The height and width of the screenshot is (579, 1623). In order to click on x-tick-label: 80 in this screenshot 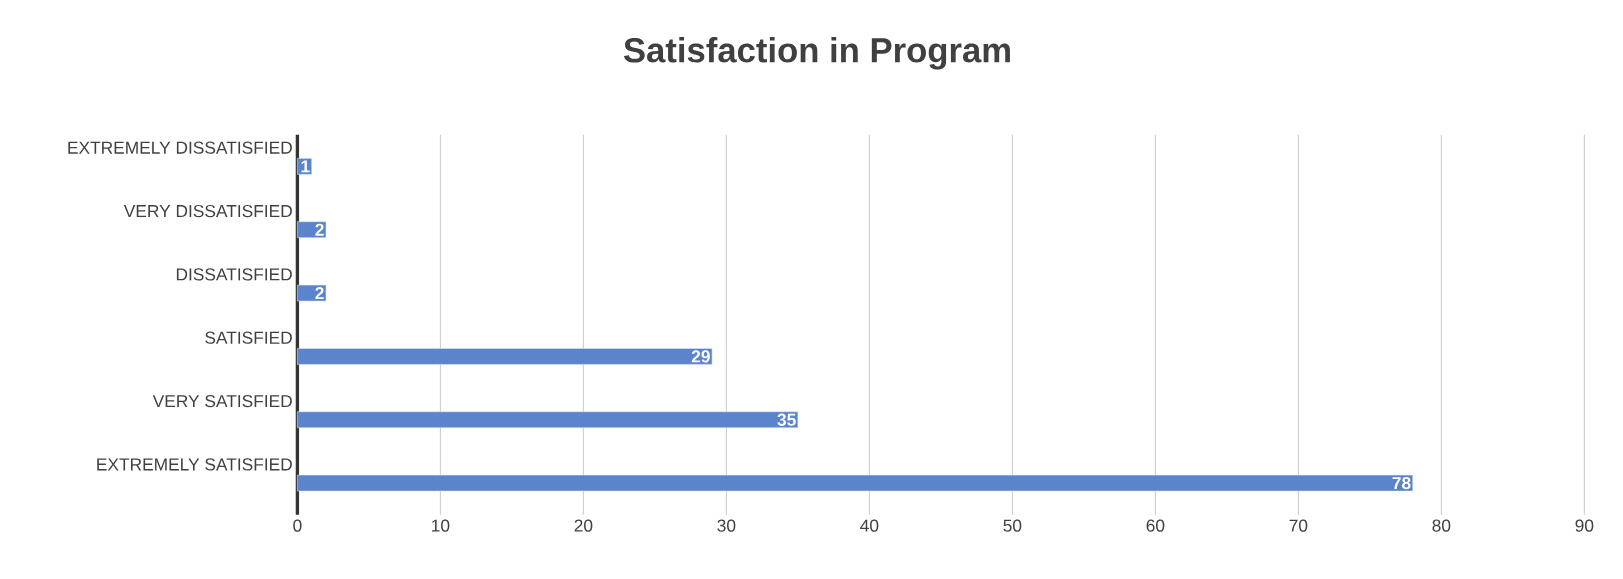, I will do `click(1441, 525)`.